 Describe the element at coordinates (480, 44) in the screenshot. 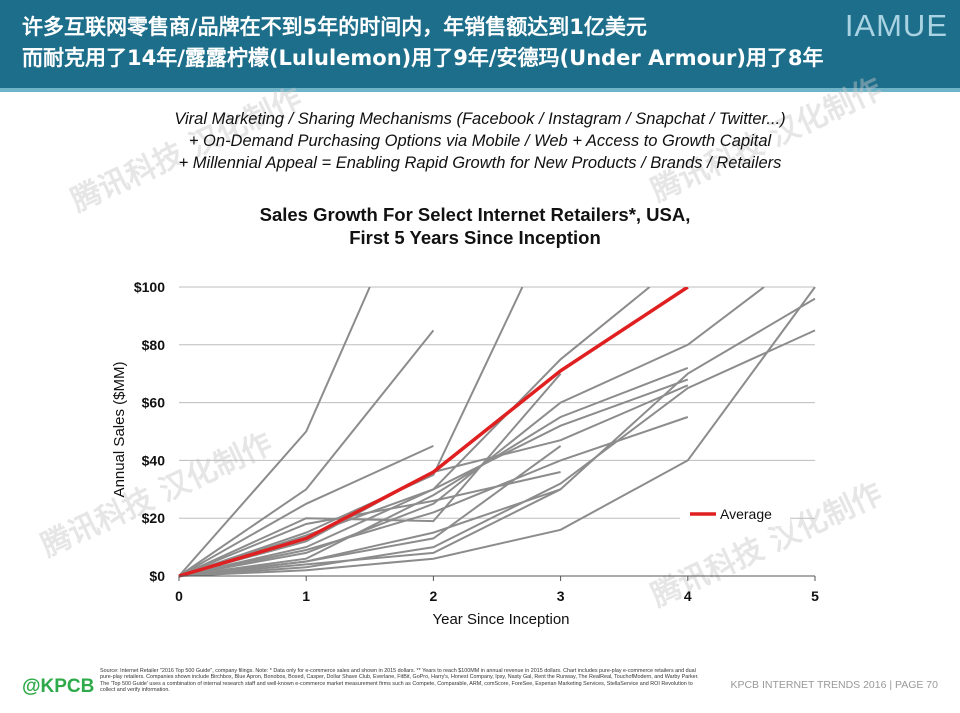

I see `header-bar` at that location.